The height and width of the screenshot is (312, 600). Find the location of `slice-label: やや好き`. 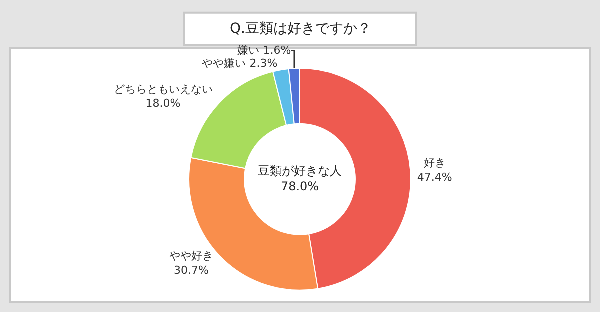

slice-label: やや好き is located at coordinates (191, 256).